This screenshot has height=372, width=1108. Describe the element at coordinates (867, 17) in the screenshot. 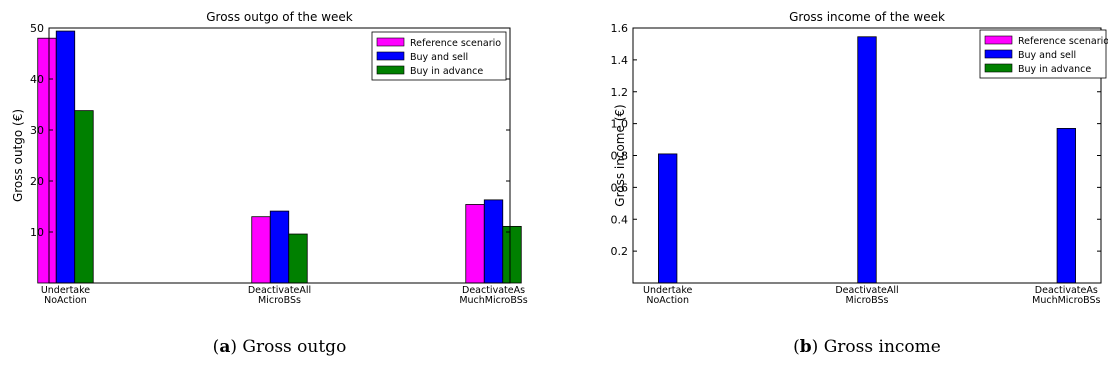

I see `chart-title: Gross income of the week` at that location.